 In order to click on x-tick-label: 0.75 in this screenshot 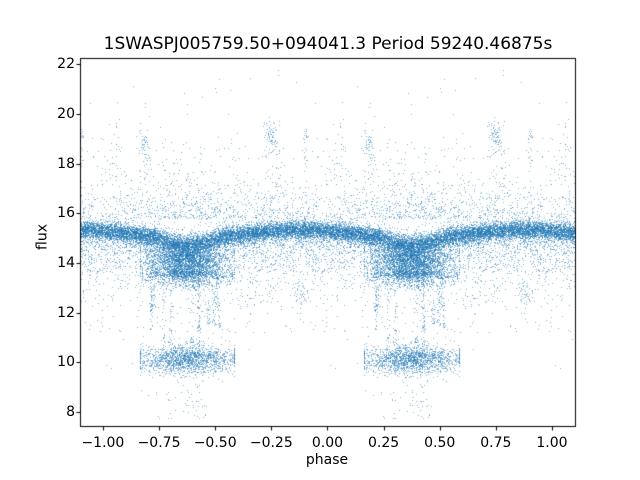, I will do `click(496, 443)`.